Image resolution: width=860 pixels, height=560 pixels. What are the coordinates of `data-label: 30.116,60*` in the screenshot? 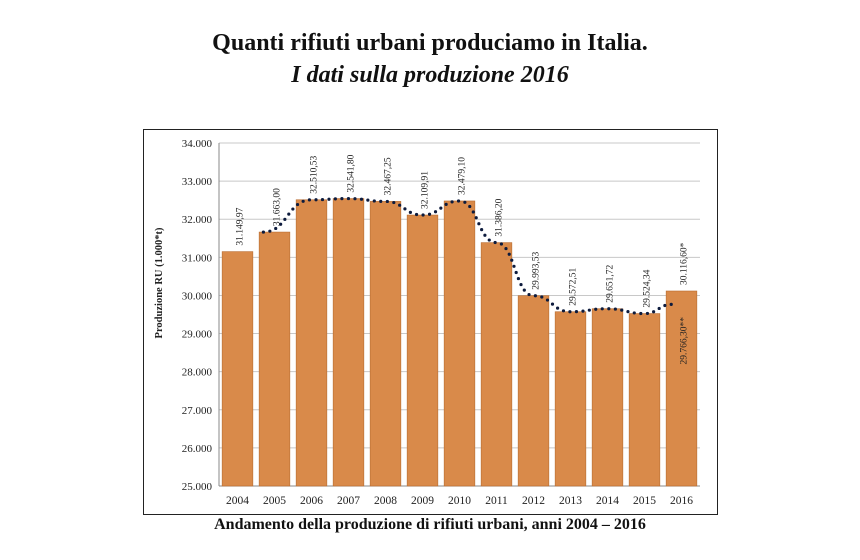 It's located at (685, 263).